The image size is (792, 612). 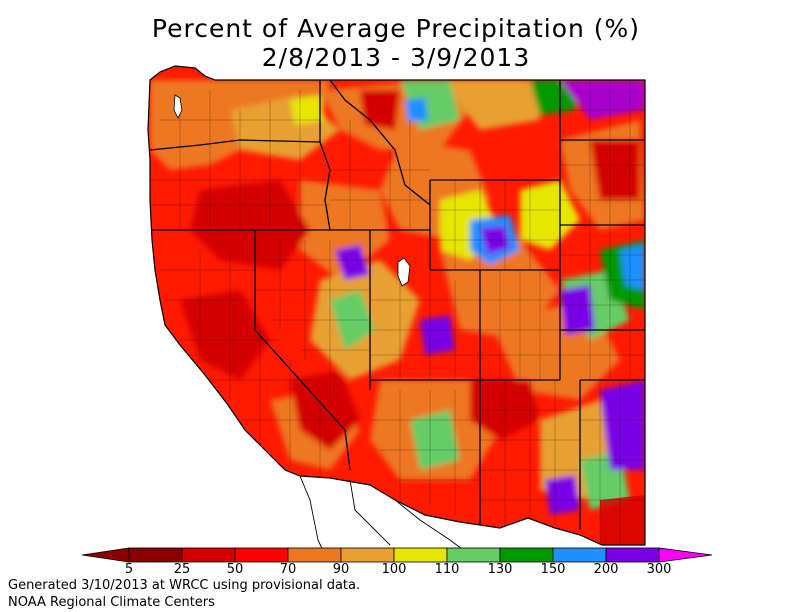 I want to click on legend-high-arrow, so click(x=685, y=555).